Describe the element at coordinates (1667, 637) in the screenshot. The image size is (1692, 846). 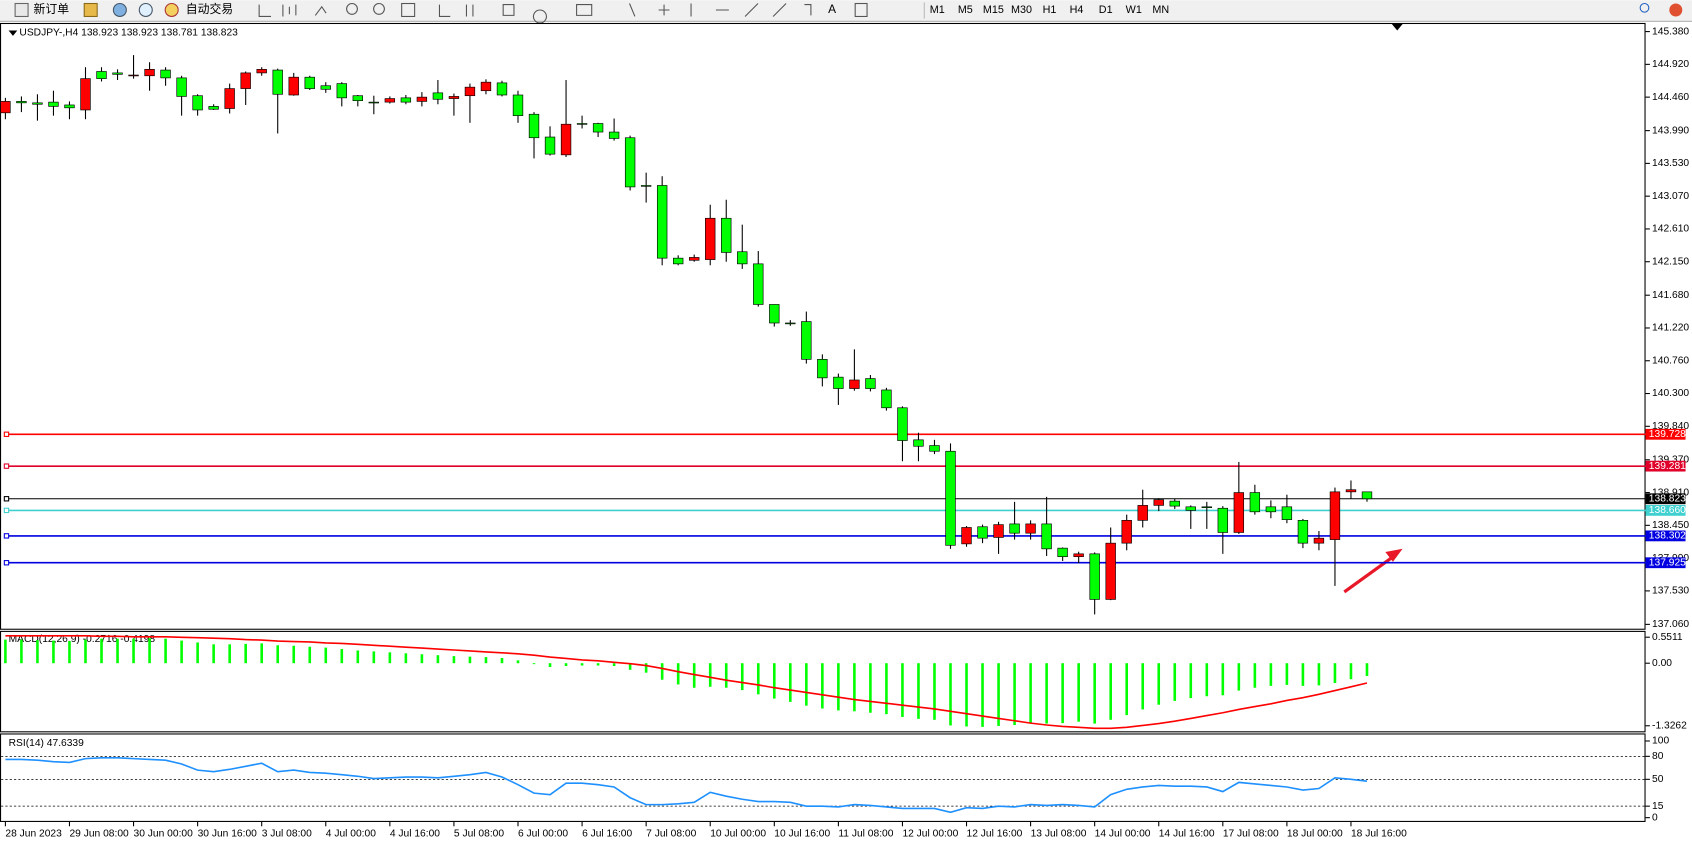
I see `y-tick-label: 0.5511` at that location.